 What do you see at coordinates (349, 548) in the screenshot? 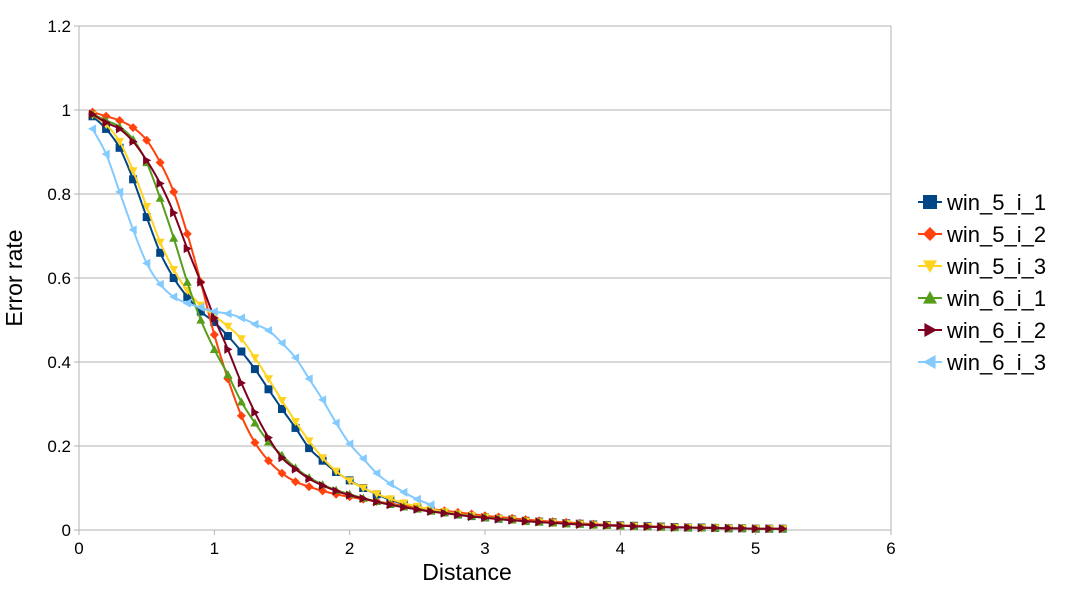
I see `x-tick-label: 2` at bounding box center [349, 548].